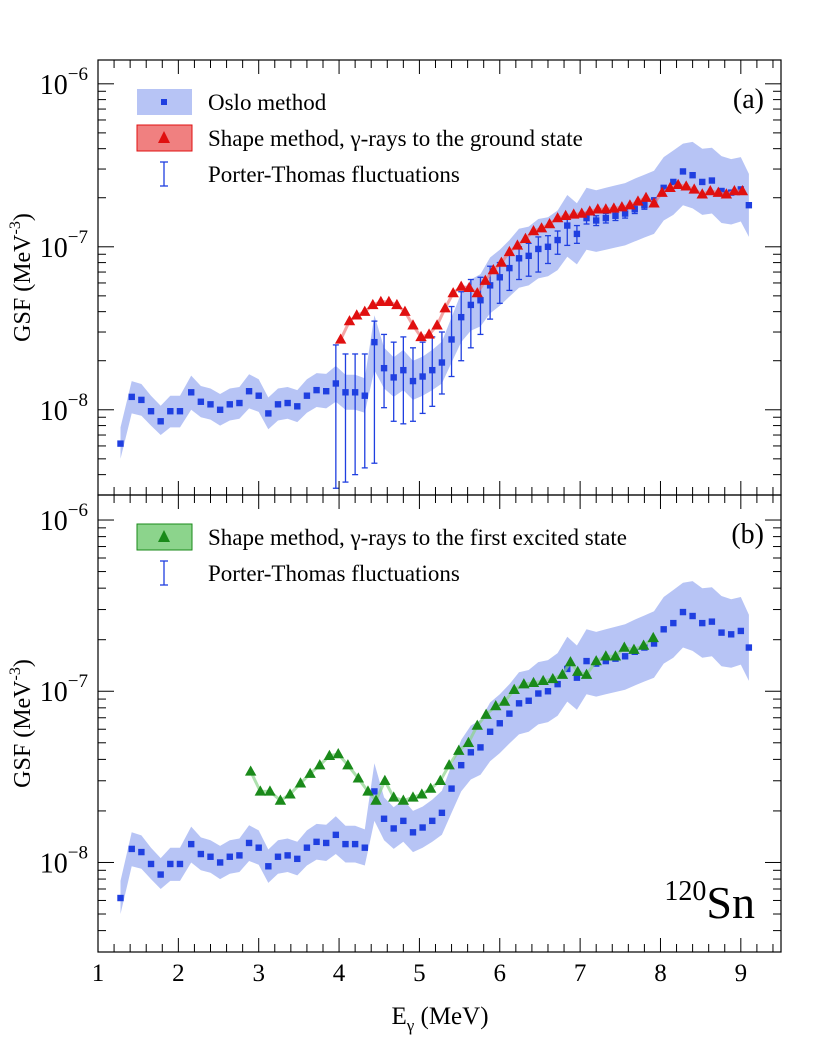 The width and height of the screenshot is (830, 1061). What do you see at coordinates (21, 723) in the screenshot?
I see `y-axis-label: GSF (MeV-3)` at bounding box center [21, 723].